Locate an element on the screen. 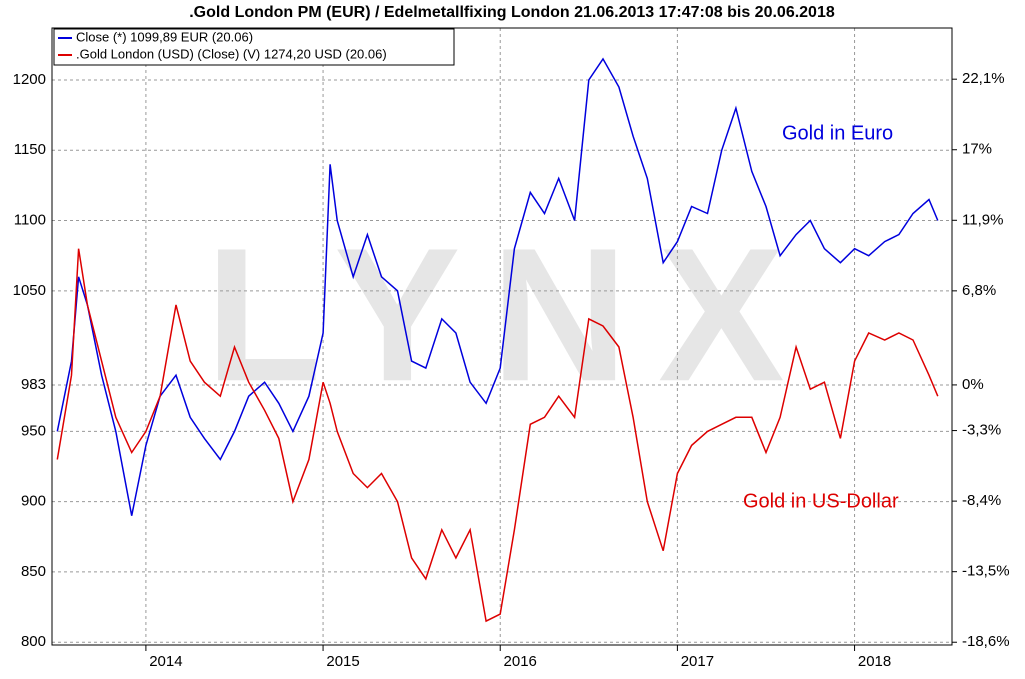  x-tick-label: 2014 is located at coordinates (165, 661).